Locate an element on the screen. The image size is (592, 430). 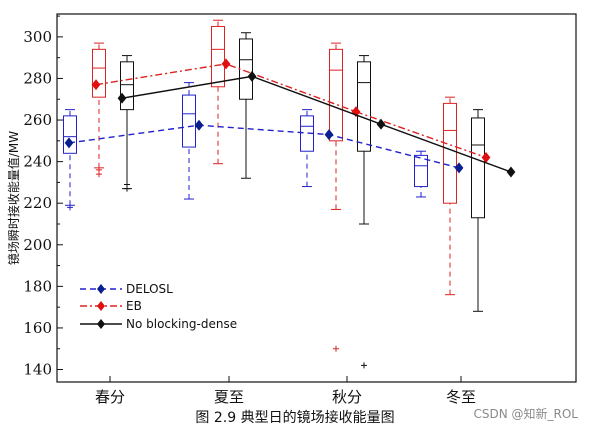
x-tick-label: 冬至 is located at coordinates (461, 397).